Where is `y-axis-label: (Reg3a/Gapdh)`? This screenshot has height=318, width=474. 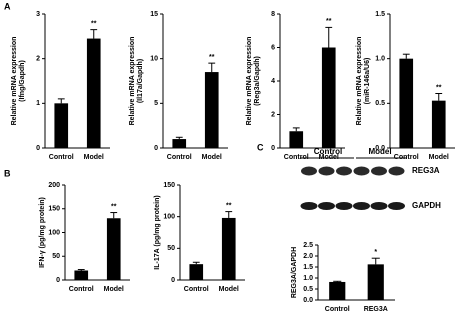
y-axis-label: (Reg3a/Gapdh) is located at coordinates (257, 81).